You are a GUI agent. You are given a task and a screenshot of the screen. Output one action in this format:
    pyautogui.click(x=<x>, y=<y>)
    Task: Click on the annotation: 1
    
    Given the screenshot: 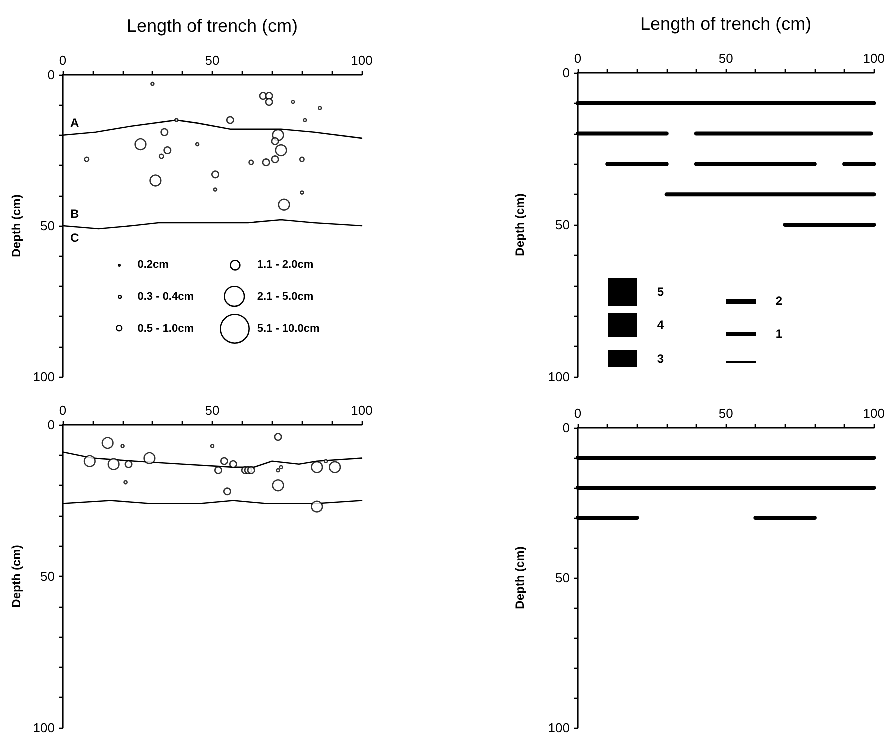 What is the action you would take?
    pyautogui.click(x=779, y=334)
    